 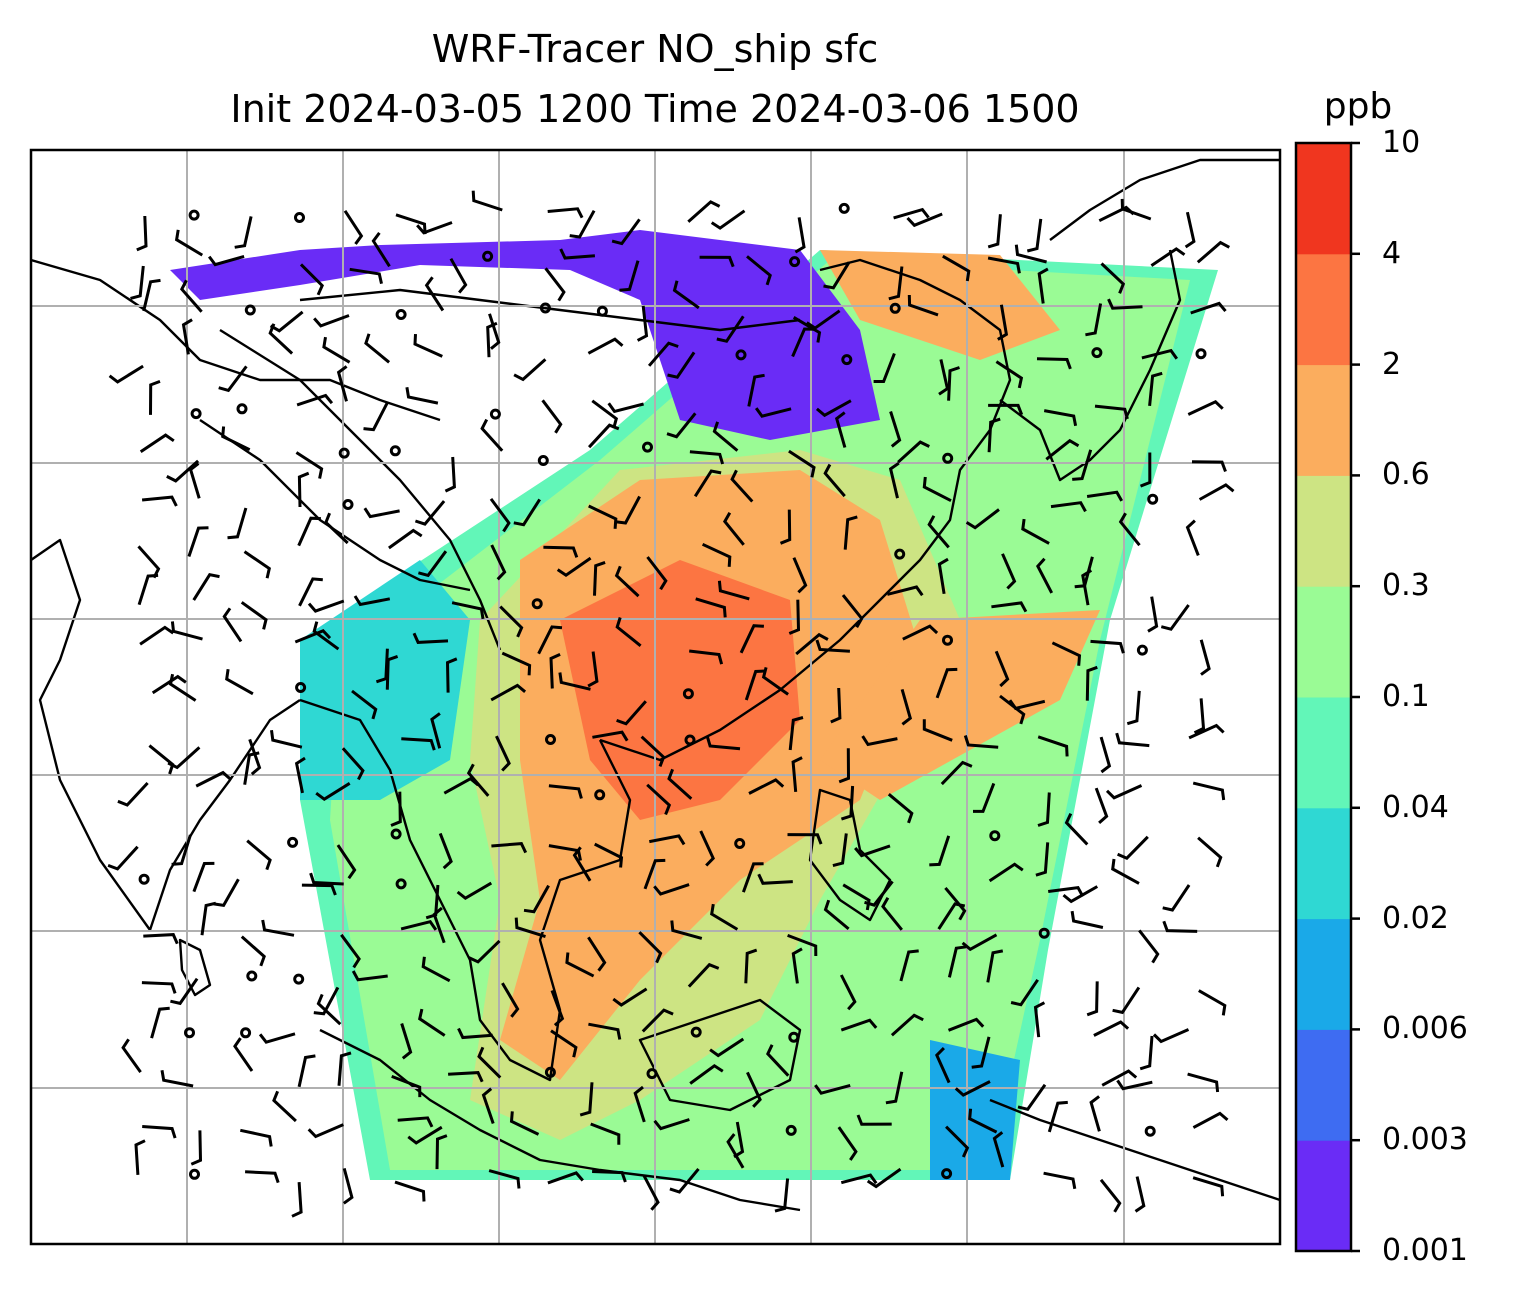 What do you see at coordinates (1415, 918) in the screenshot?
I see `colorbar-tick-label: 0.02` at bounding box center [1415, 918].